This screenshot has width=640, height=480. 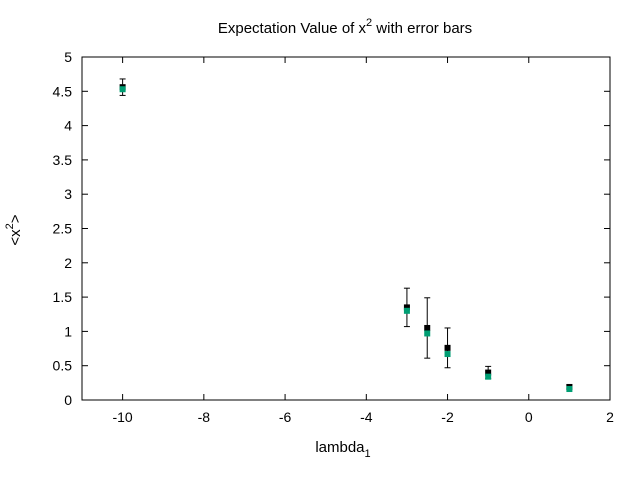 I want to click on ylabel-sup: 2, so click(x=10, y=226).